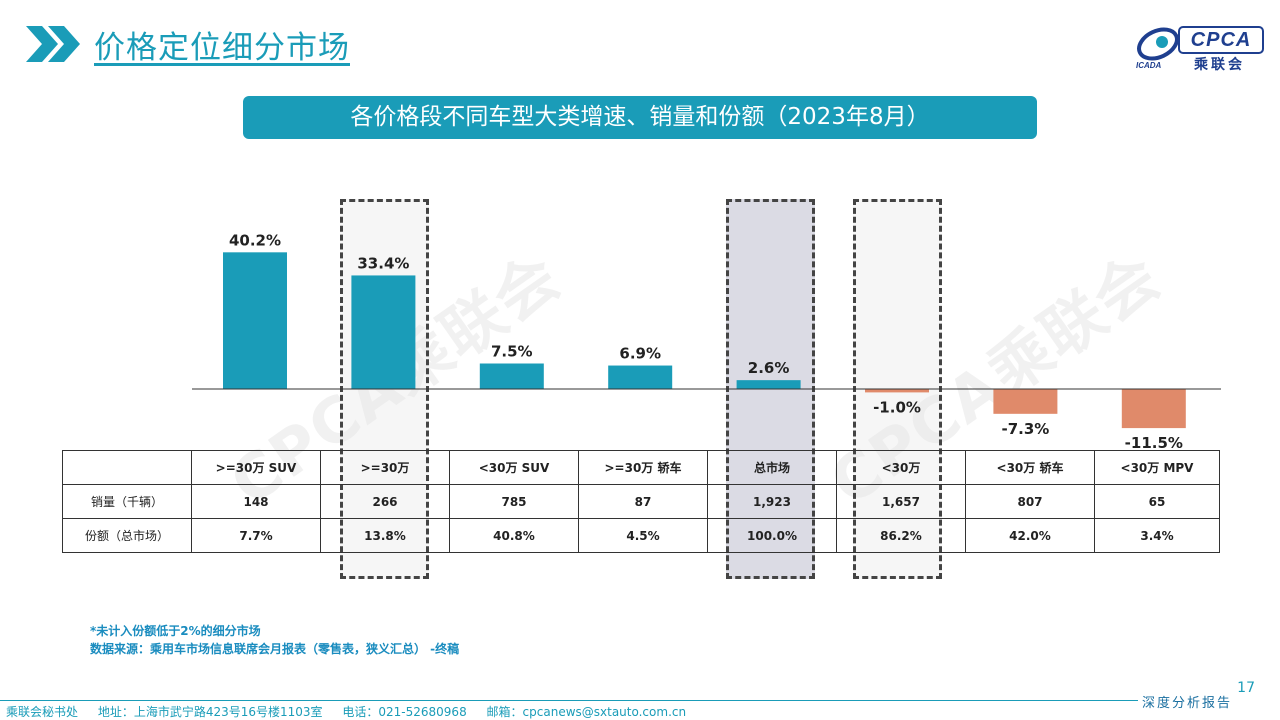 This screenshot has height=720, width=1280. What do you see at coordinates (1246, 688) in the screenshot?
I see `page-number: 17` at bounding box center [1246, 688].